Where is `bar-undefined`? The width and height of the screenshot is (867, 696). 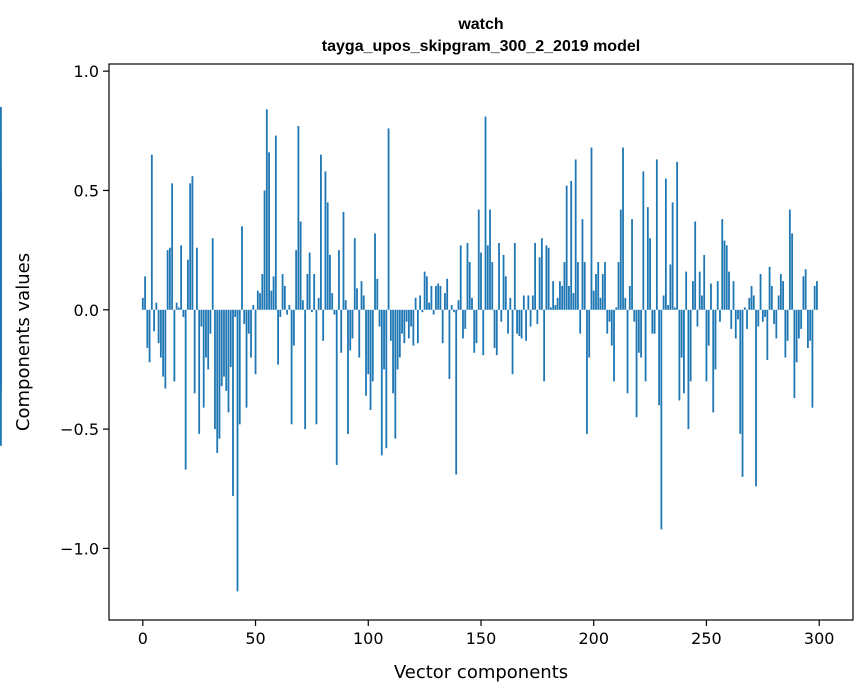
bar-undefined is located at coordinates (1, 252).